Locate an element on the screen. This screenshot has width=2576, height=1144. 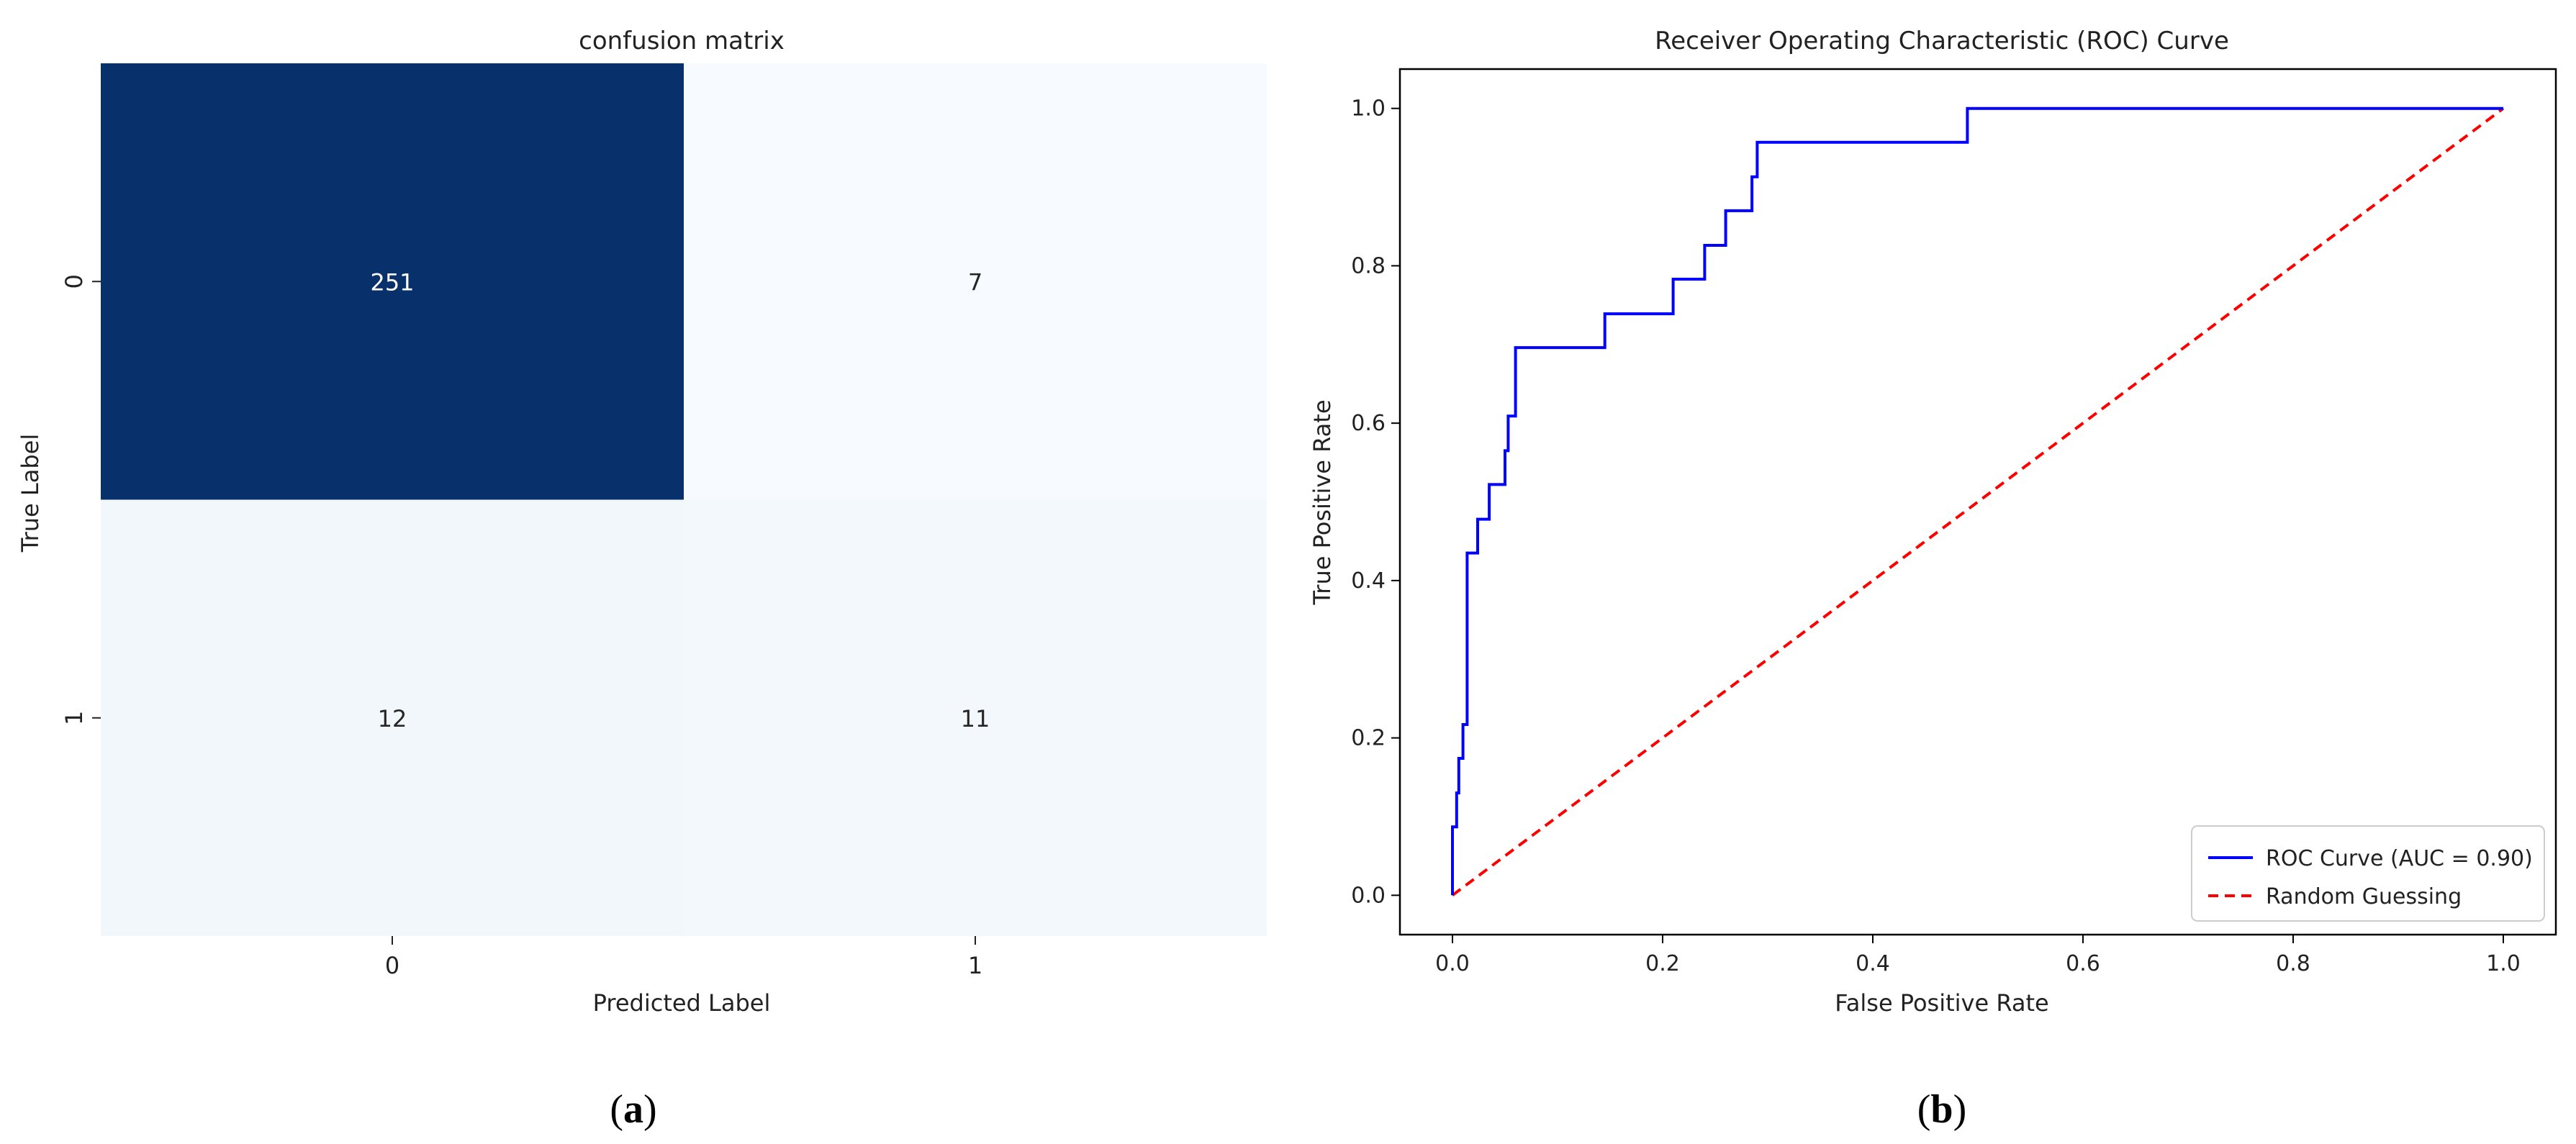
panel-a-caption: (a) is located at coordinates (633, 1109).